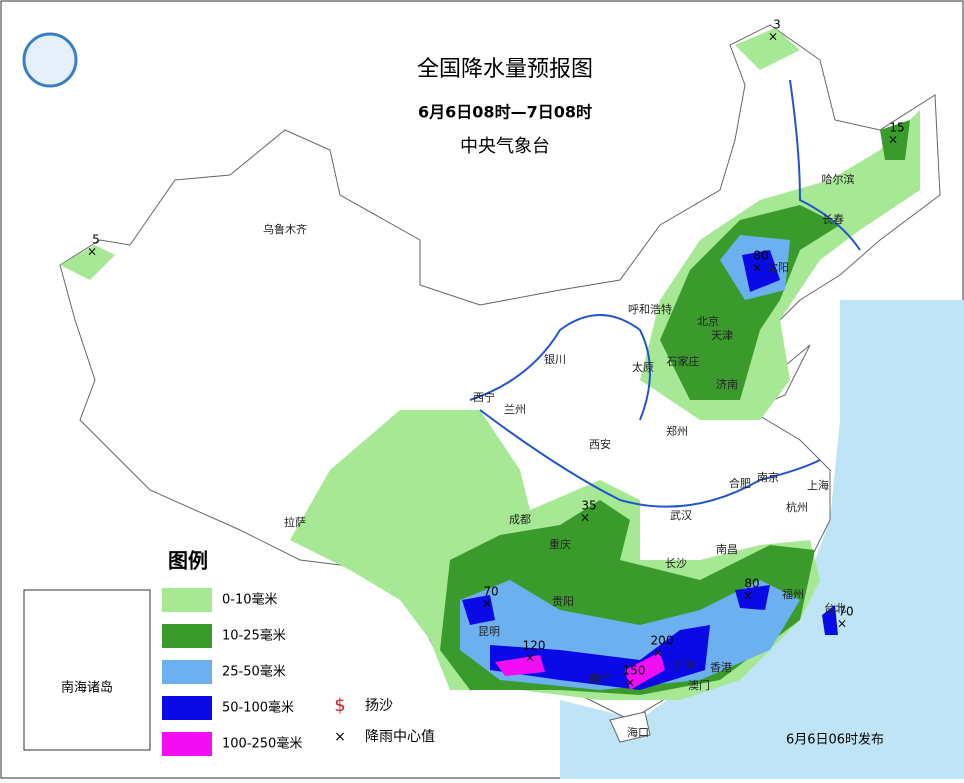 Image resolution: width=964 pixels, height=783 pixels. Describe the element at coordinates (563, 601) in the screenshot. I see `city-label: 贵阳` at that location.